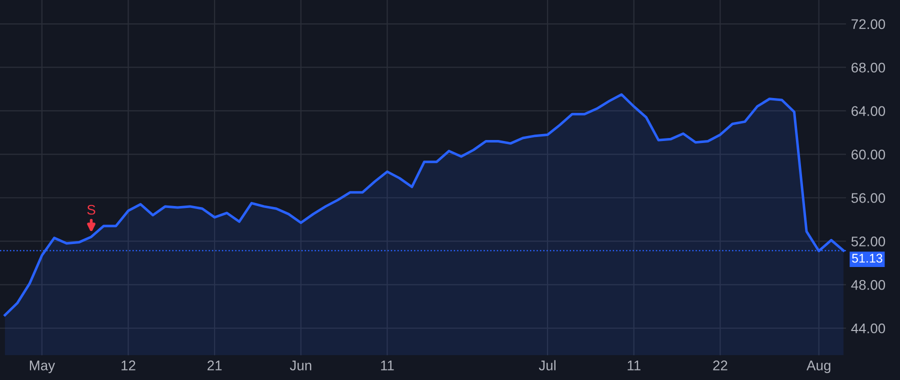  I want to click on y-tick-label: 52.00, so click(868, 241).